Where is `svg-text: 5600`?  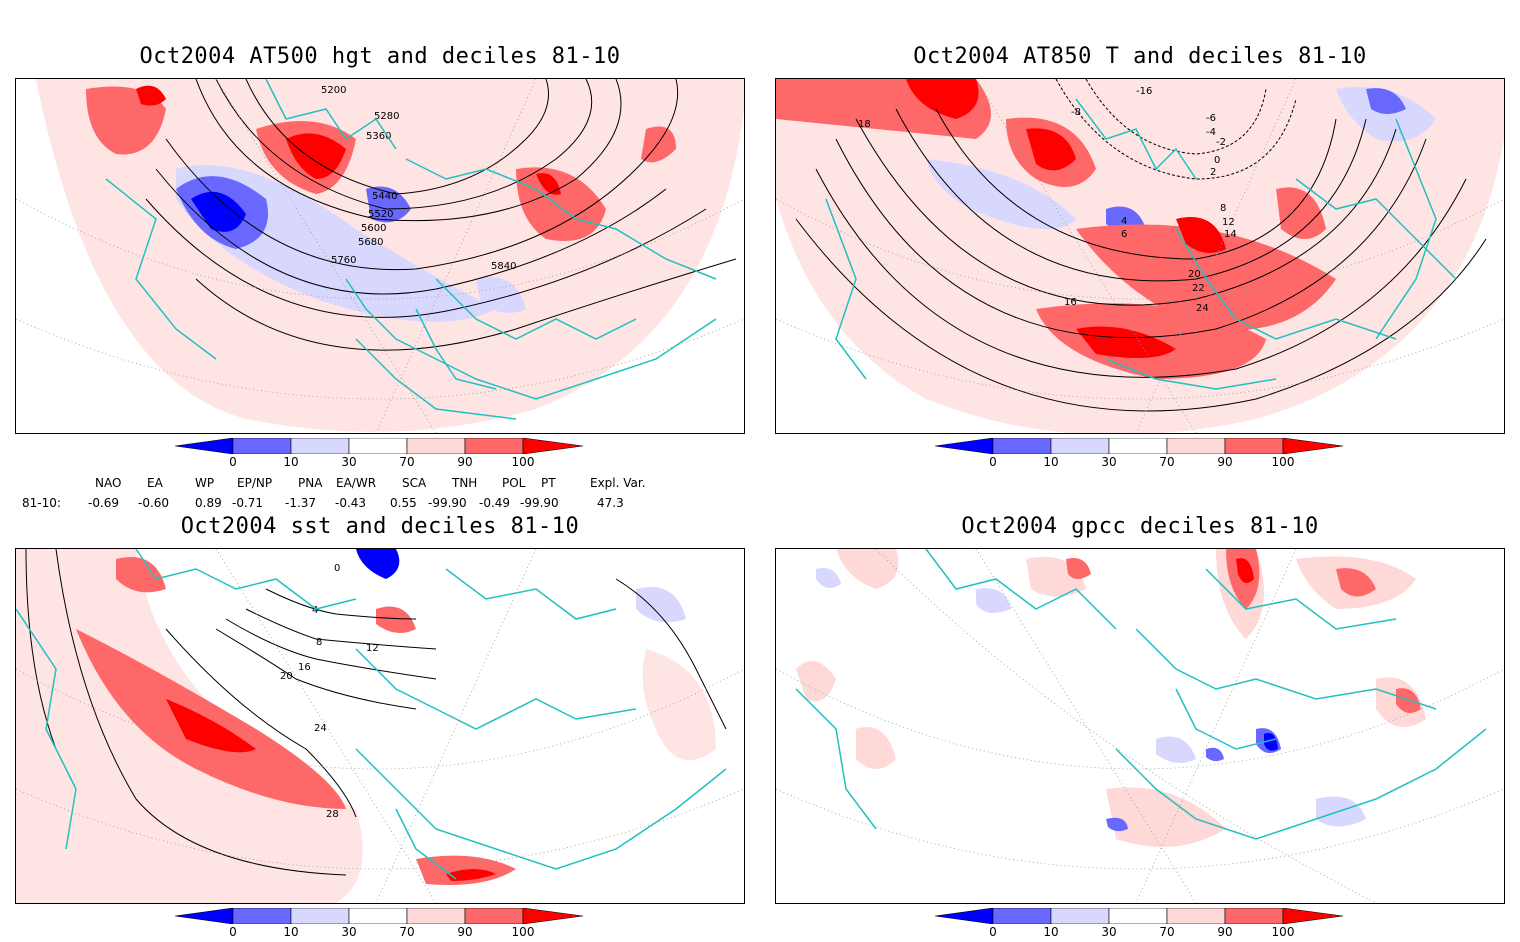 svg-text: 5600 is located at coordinates (373, 228).